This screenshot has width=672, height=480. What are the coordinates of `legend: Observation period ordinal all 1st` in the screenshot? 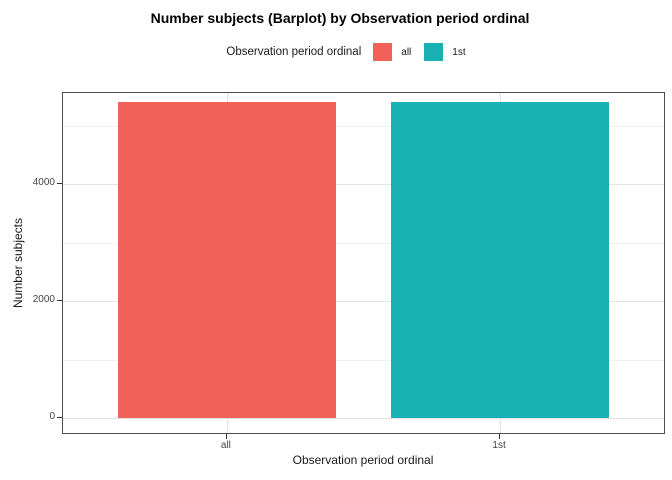 It's located at (336, 52).